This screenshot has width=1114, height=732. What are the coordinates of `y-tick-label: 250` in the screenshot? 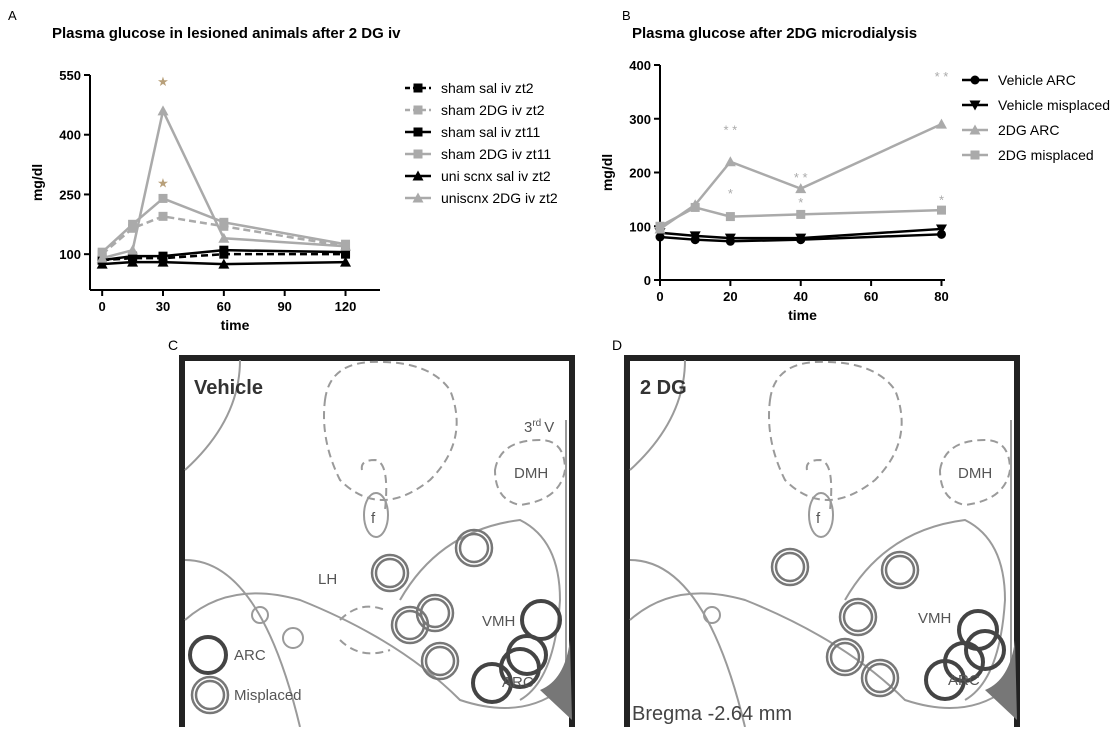 It's located at (70, 194).